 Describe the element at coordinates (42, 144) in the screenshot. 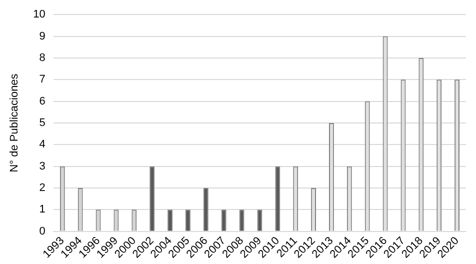

I see `y-tick-label: 4` at that location.